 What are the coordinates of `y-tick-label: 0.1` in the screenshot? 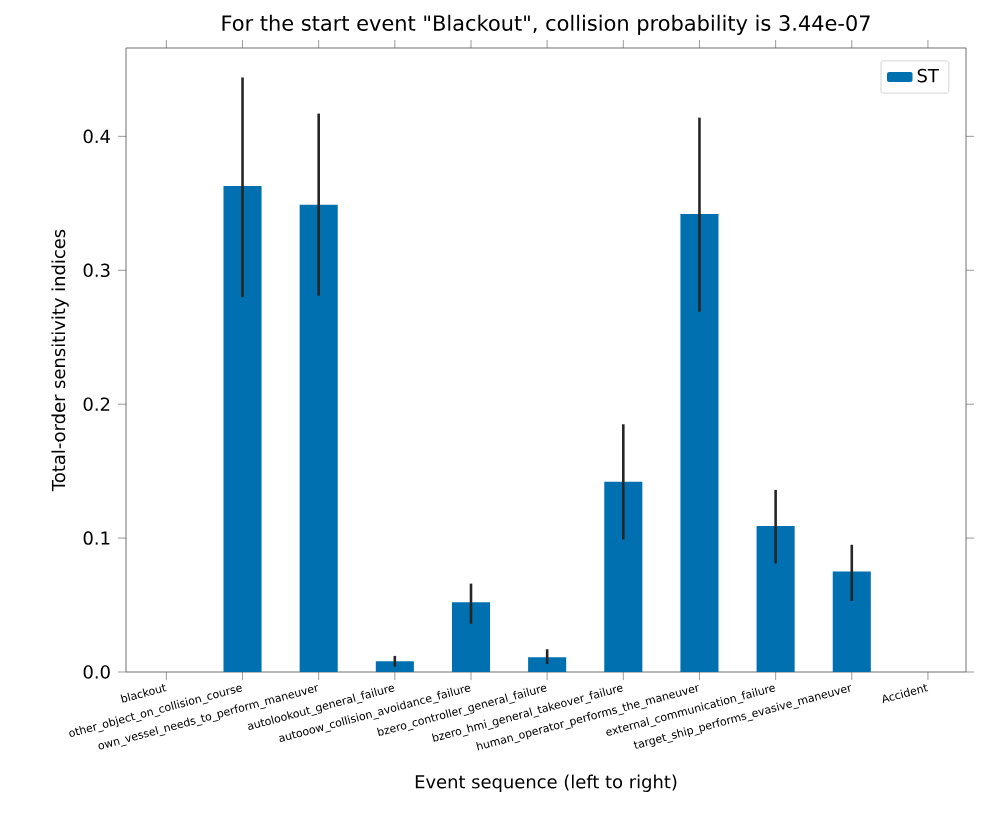 It's located at (96, 538).